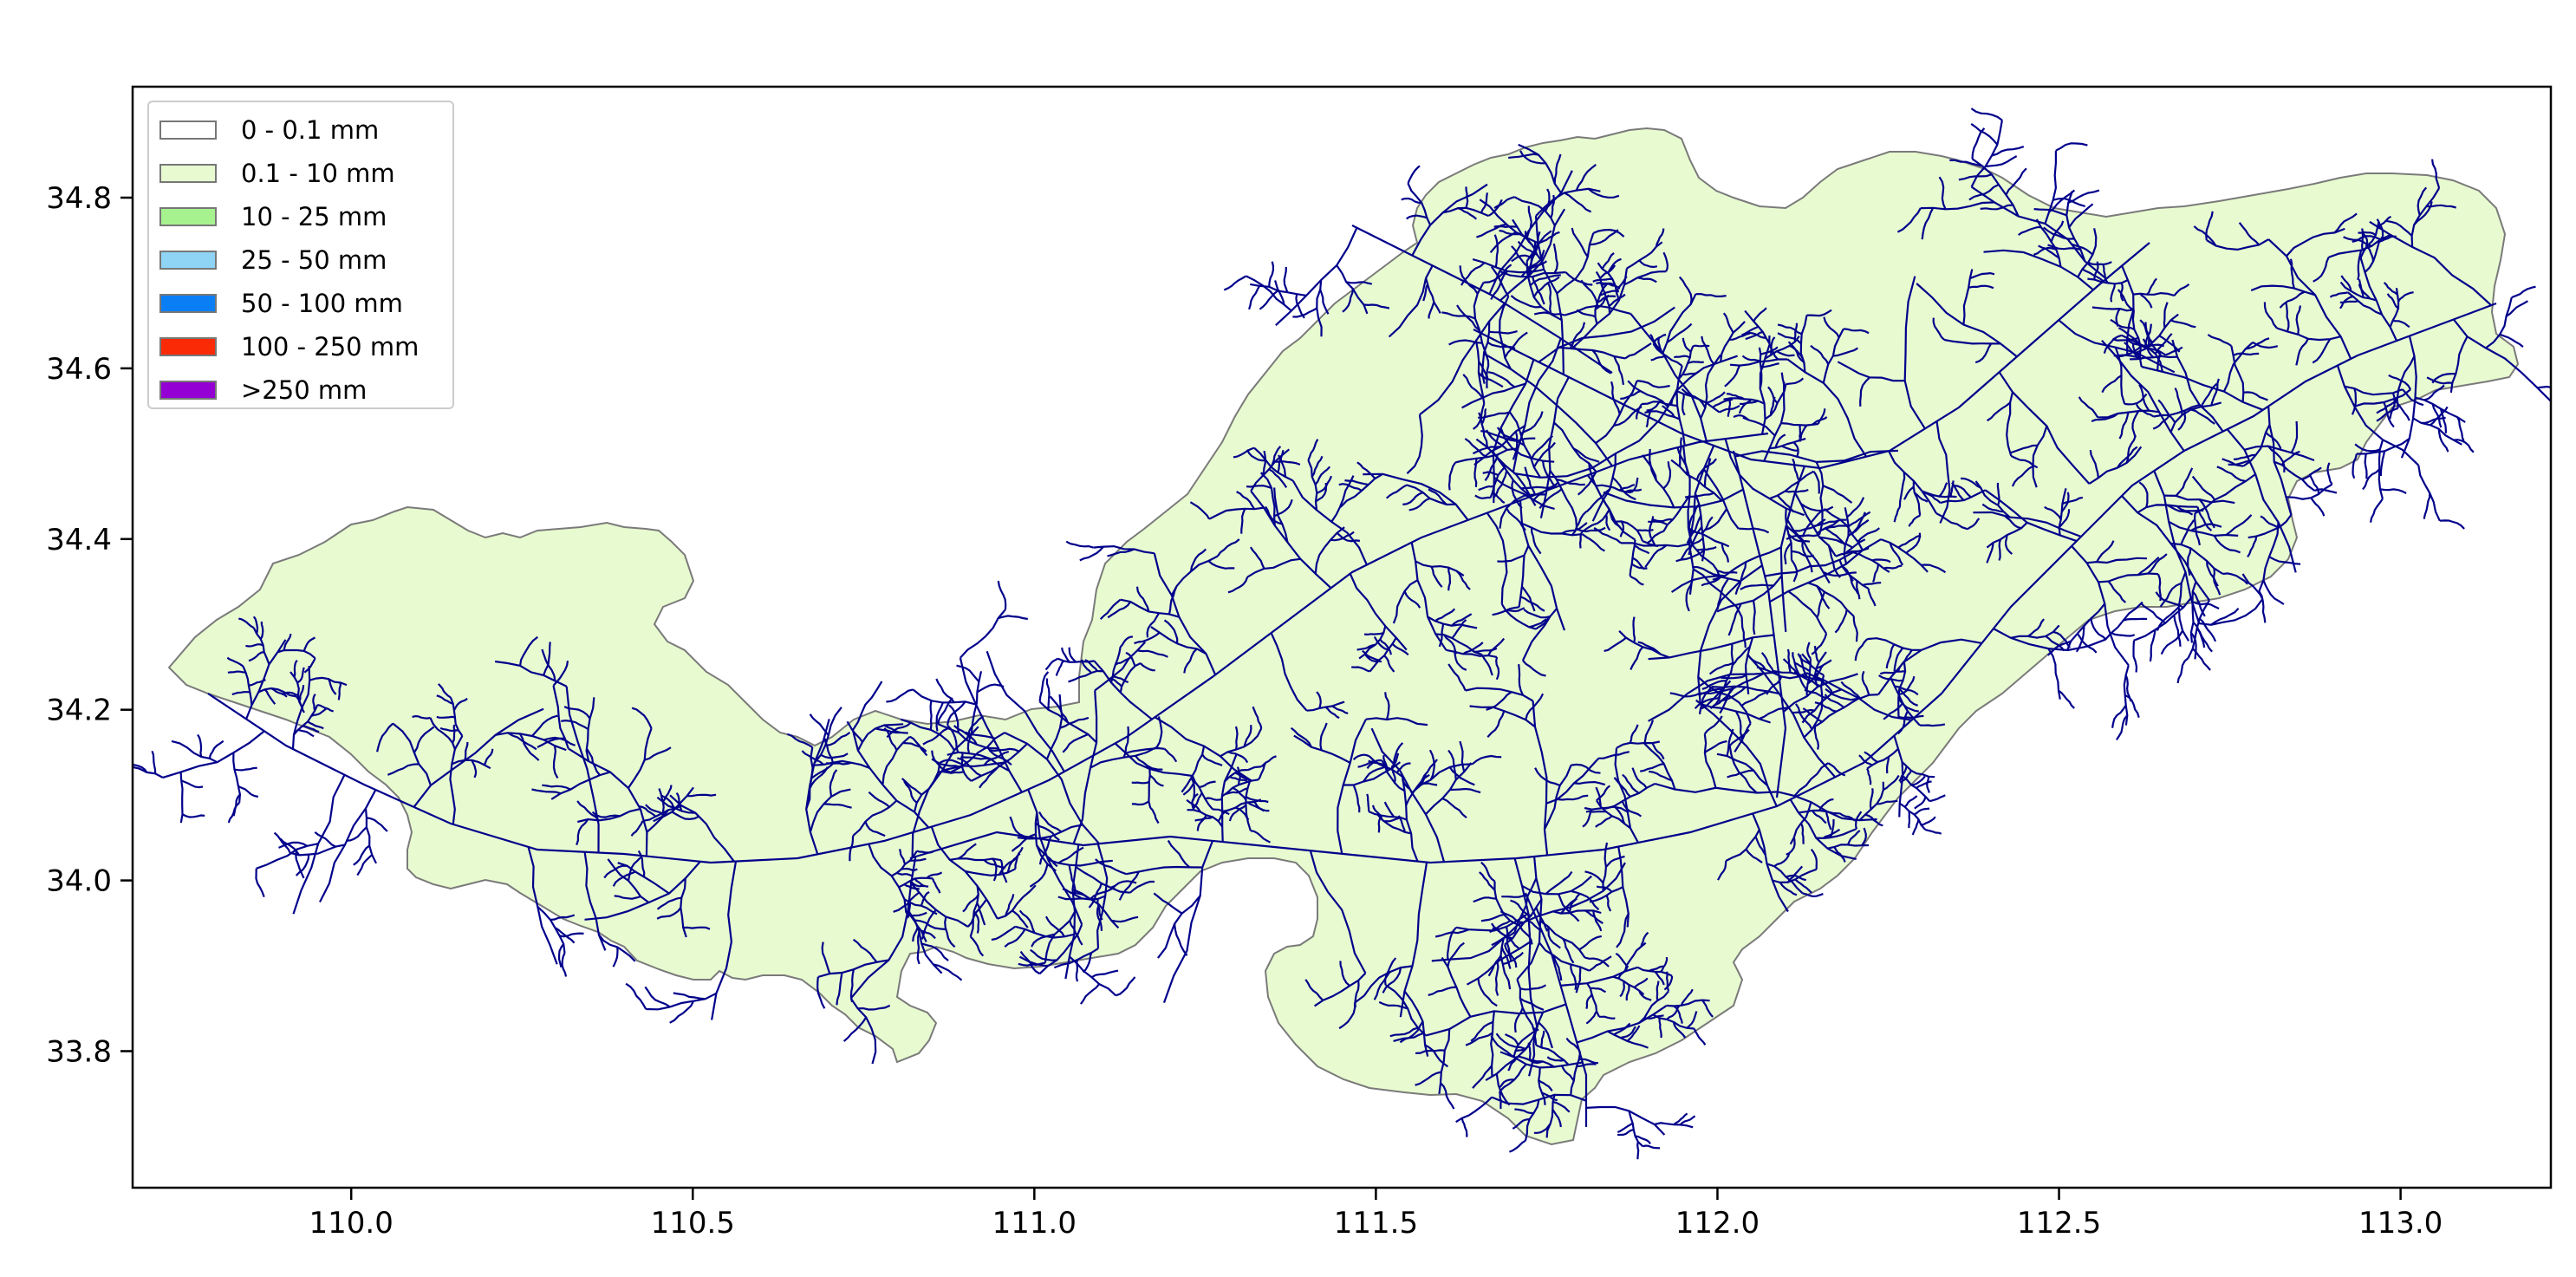 This screenshot has height=1277, width=2576. I want to click on legend-label: 100 - 250 mm, so click(330, 347).